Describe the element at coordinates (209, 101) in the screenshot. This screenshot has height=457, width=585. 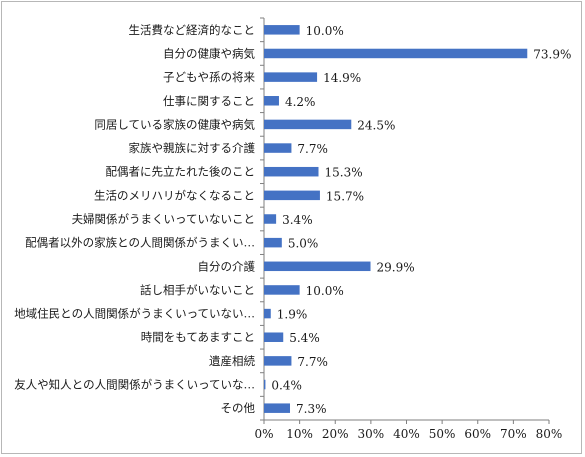
I see `category-label: 仕事に関すること` at that location.